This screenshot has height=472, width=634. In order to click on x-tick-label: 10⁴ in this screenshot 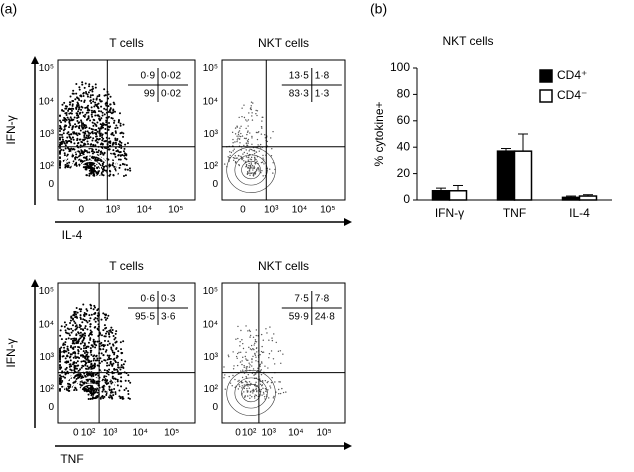, I will do `click(295, 433)`.